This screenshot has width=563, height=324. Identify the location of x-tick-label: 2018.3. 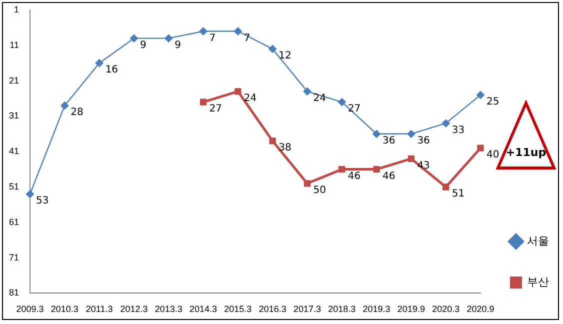
(342, 309).